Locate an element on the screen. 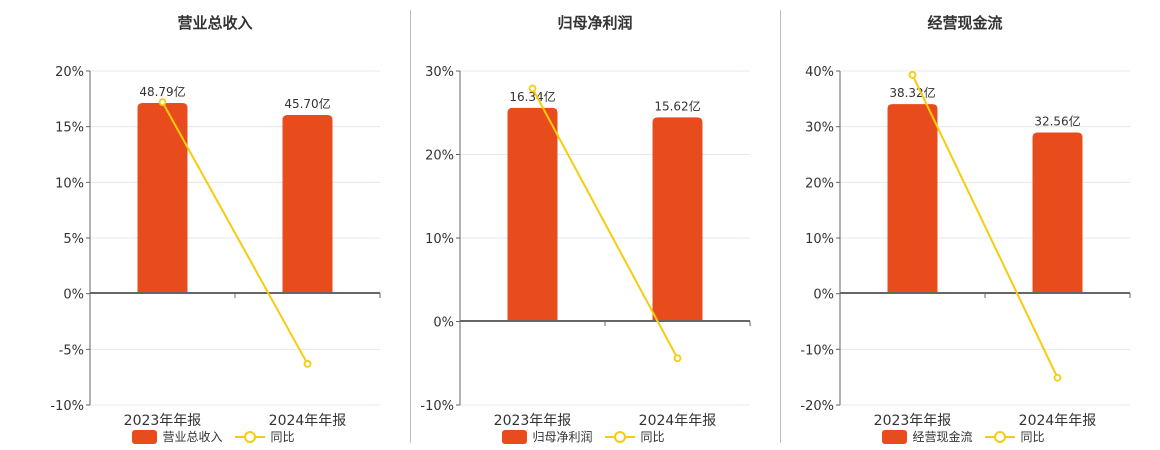  chart-title: 经营现金流 is located at coordinates (965, 23).